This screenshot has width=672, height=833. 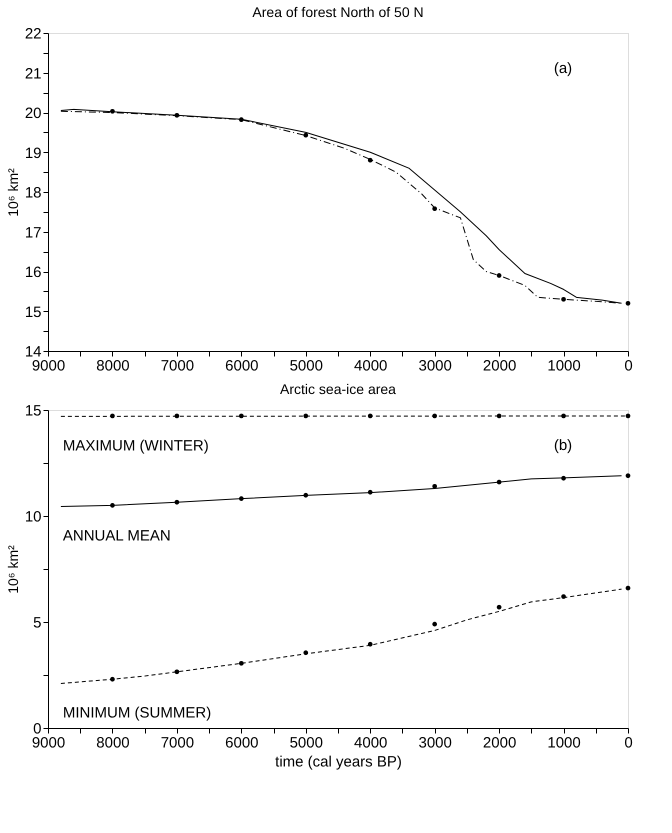 What do you see at coordinates (33, 193) in the screenshot?
I see `y-tick-label: 18` at bounding box center [33, 193].